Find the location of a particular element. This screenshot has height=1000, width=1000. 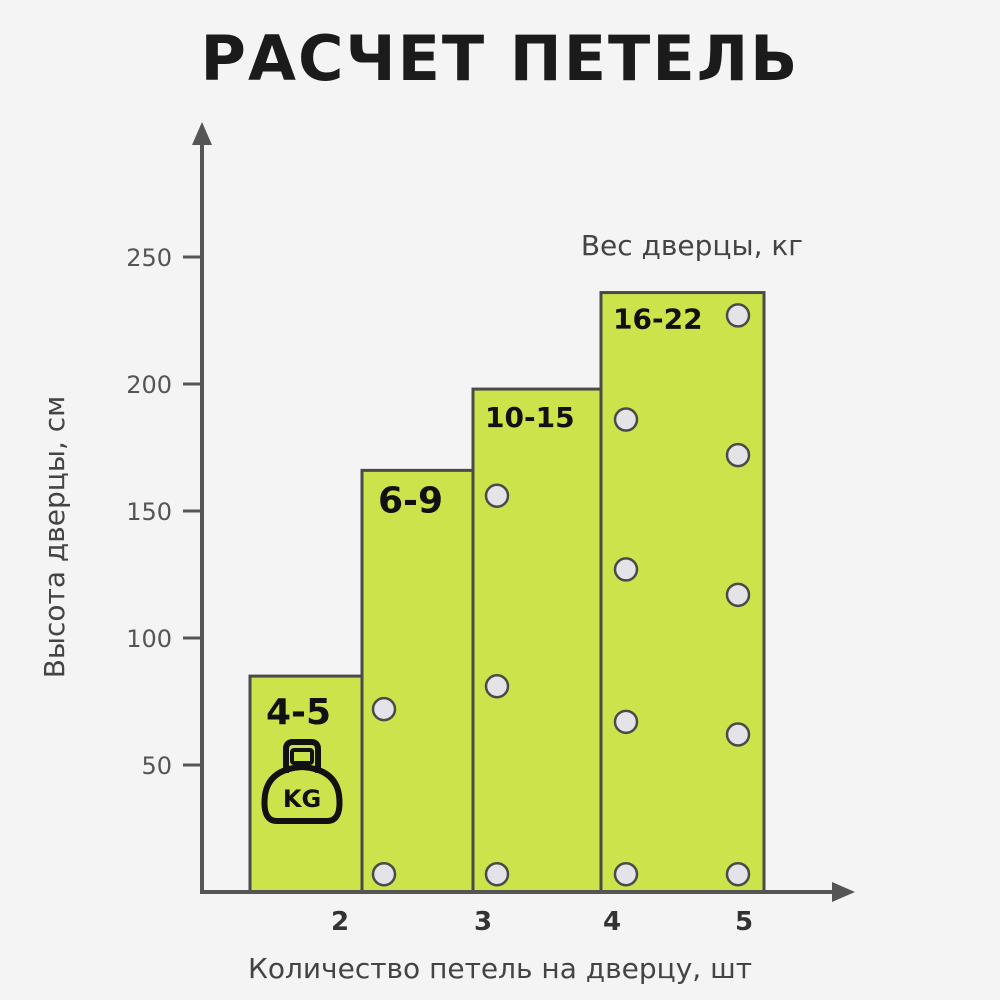

y-tick-label: 100 is located at coordinates (149, 639).